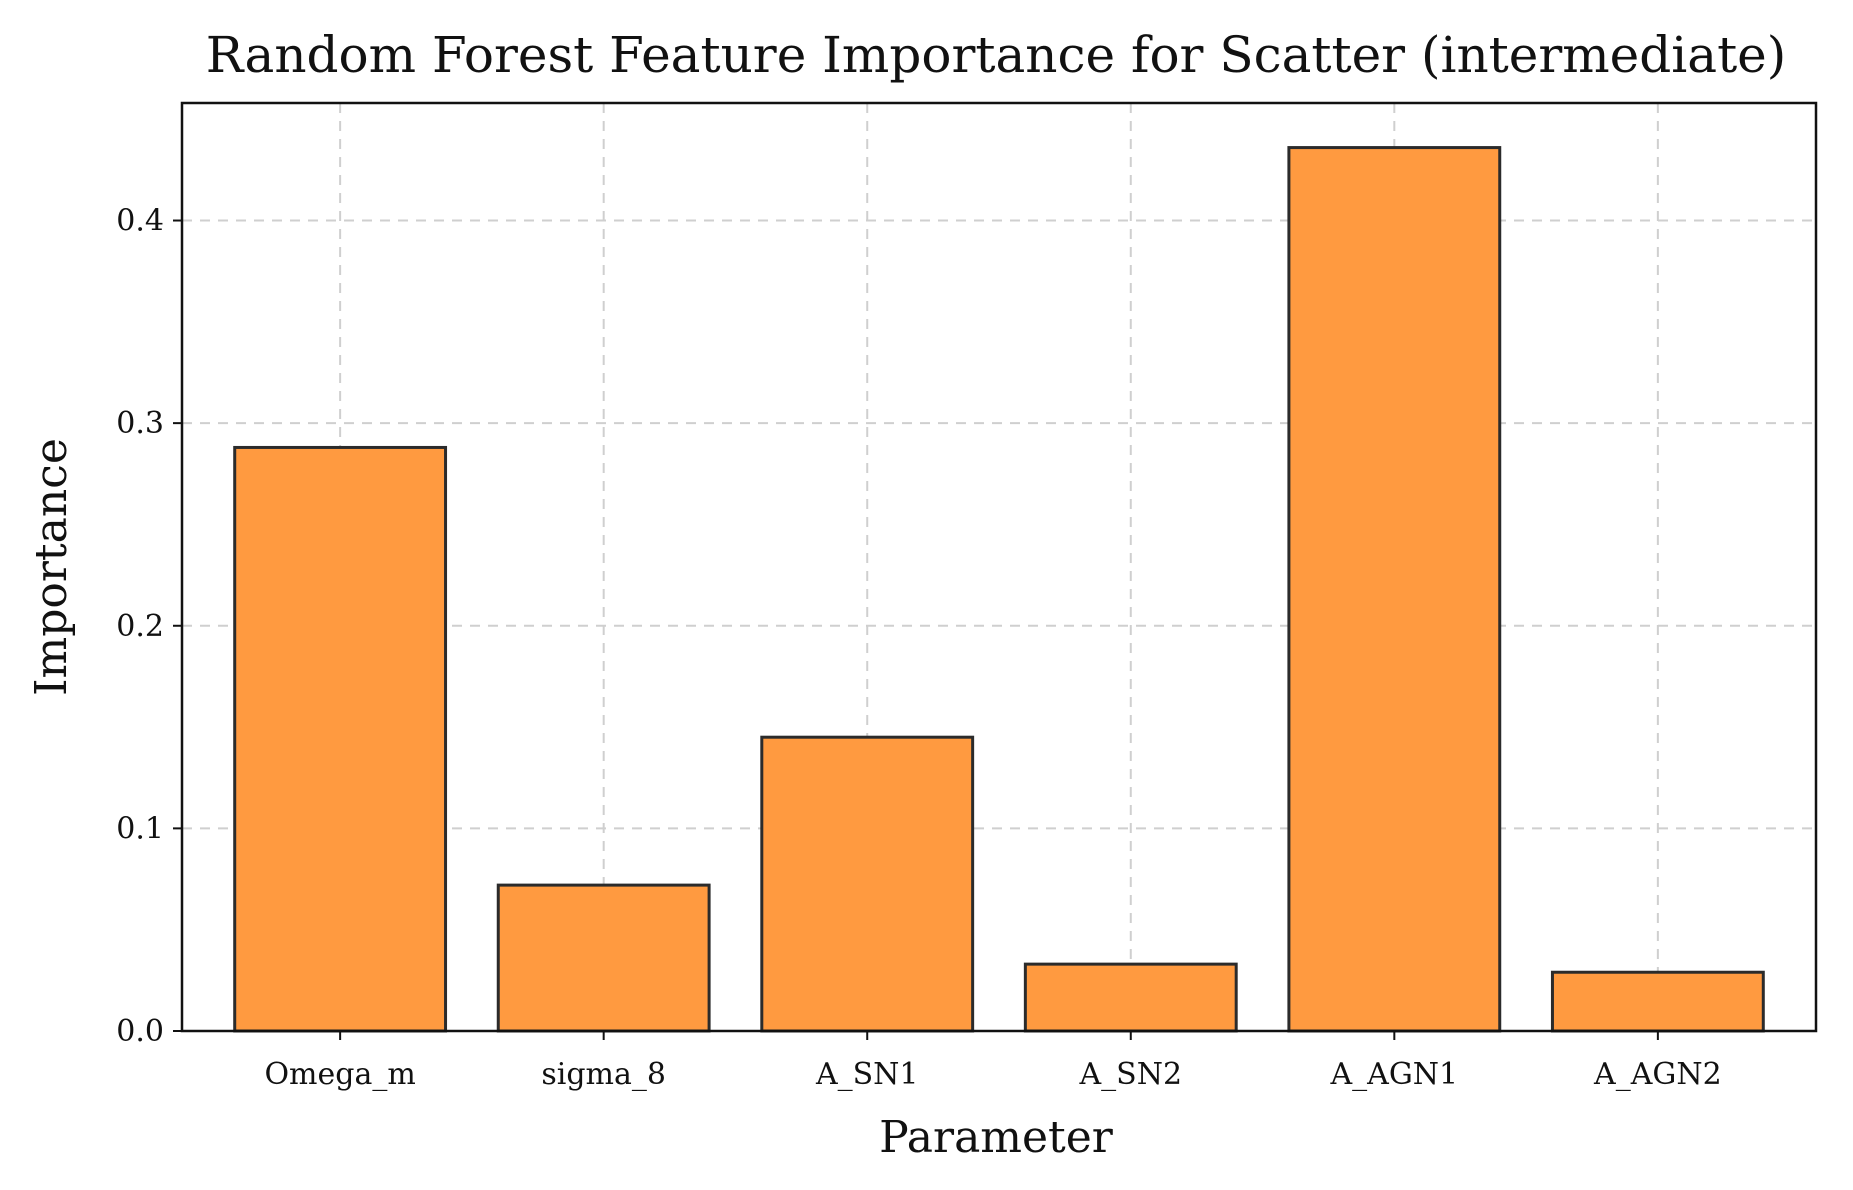  Describe the element at coordinates (1130, 1074) in the screenshot. I see `x-tick-label: A_SN2` at that location.